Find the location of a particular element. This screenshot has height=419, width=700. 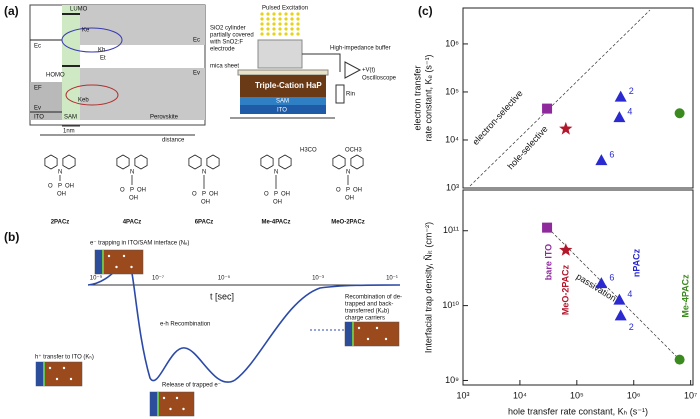

x-tick-label: 10⁷ is located at coordinates (690, 395).